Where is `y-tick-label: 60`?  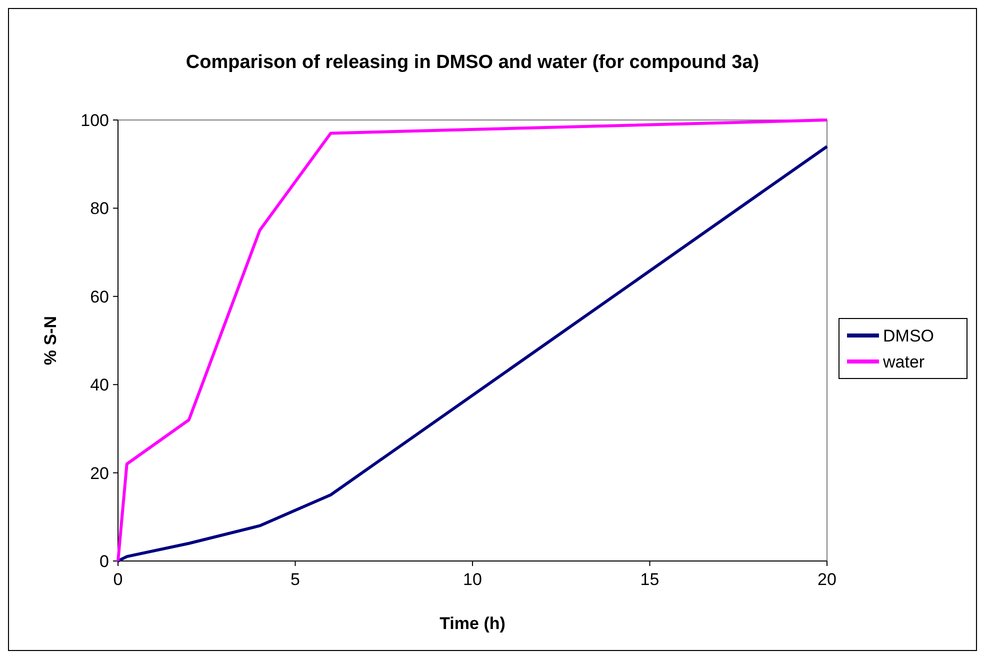
y-tick-label: 60 is located at coordinates (99, 296).